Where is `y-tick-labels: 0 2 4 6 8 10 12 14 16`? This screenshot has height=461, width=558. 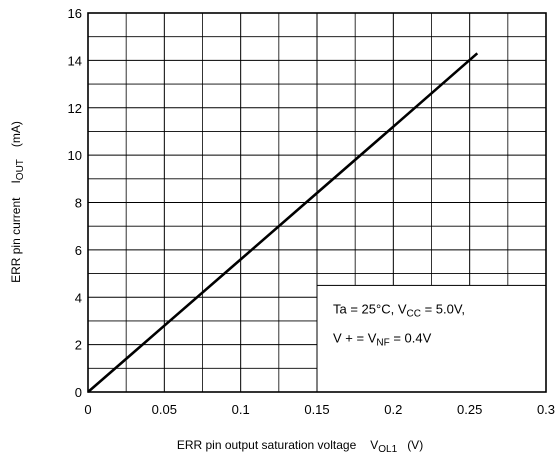 y-tick-labels: 0 2 4 6 8 10 12 14 16 is located at coordinates (75, 203).